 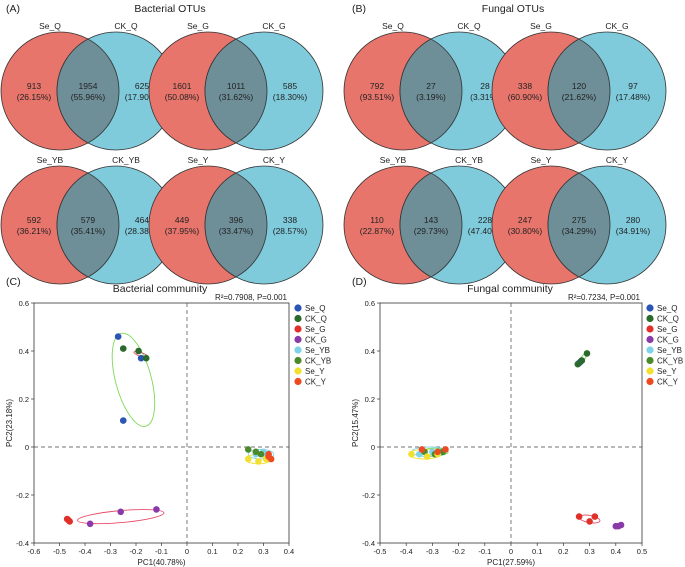 I want to click on venn-pct-left: (30.80%), so click(x=525, y=231).